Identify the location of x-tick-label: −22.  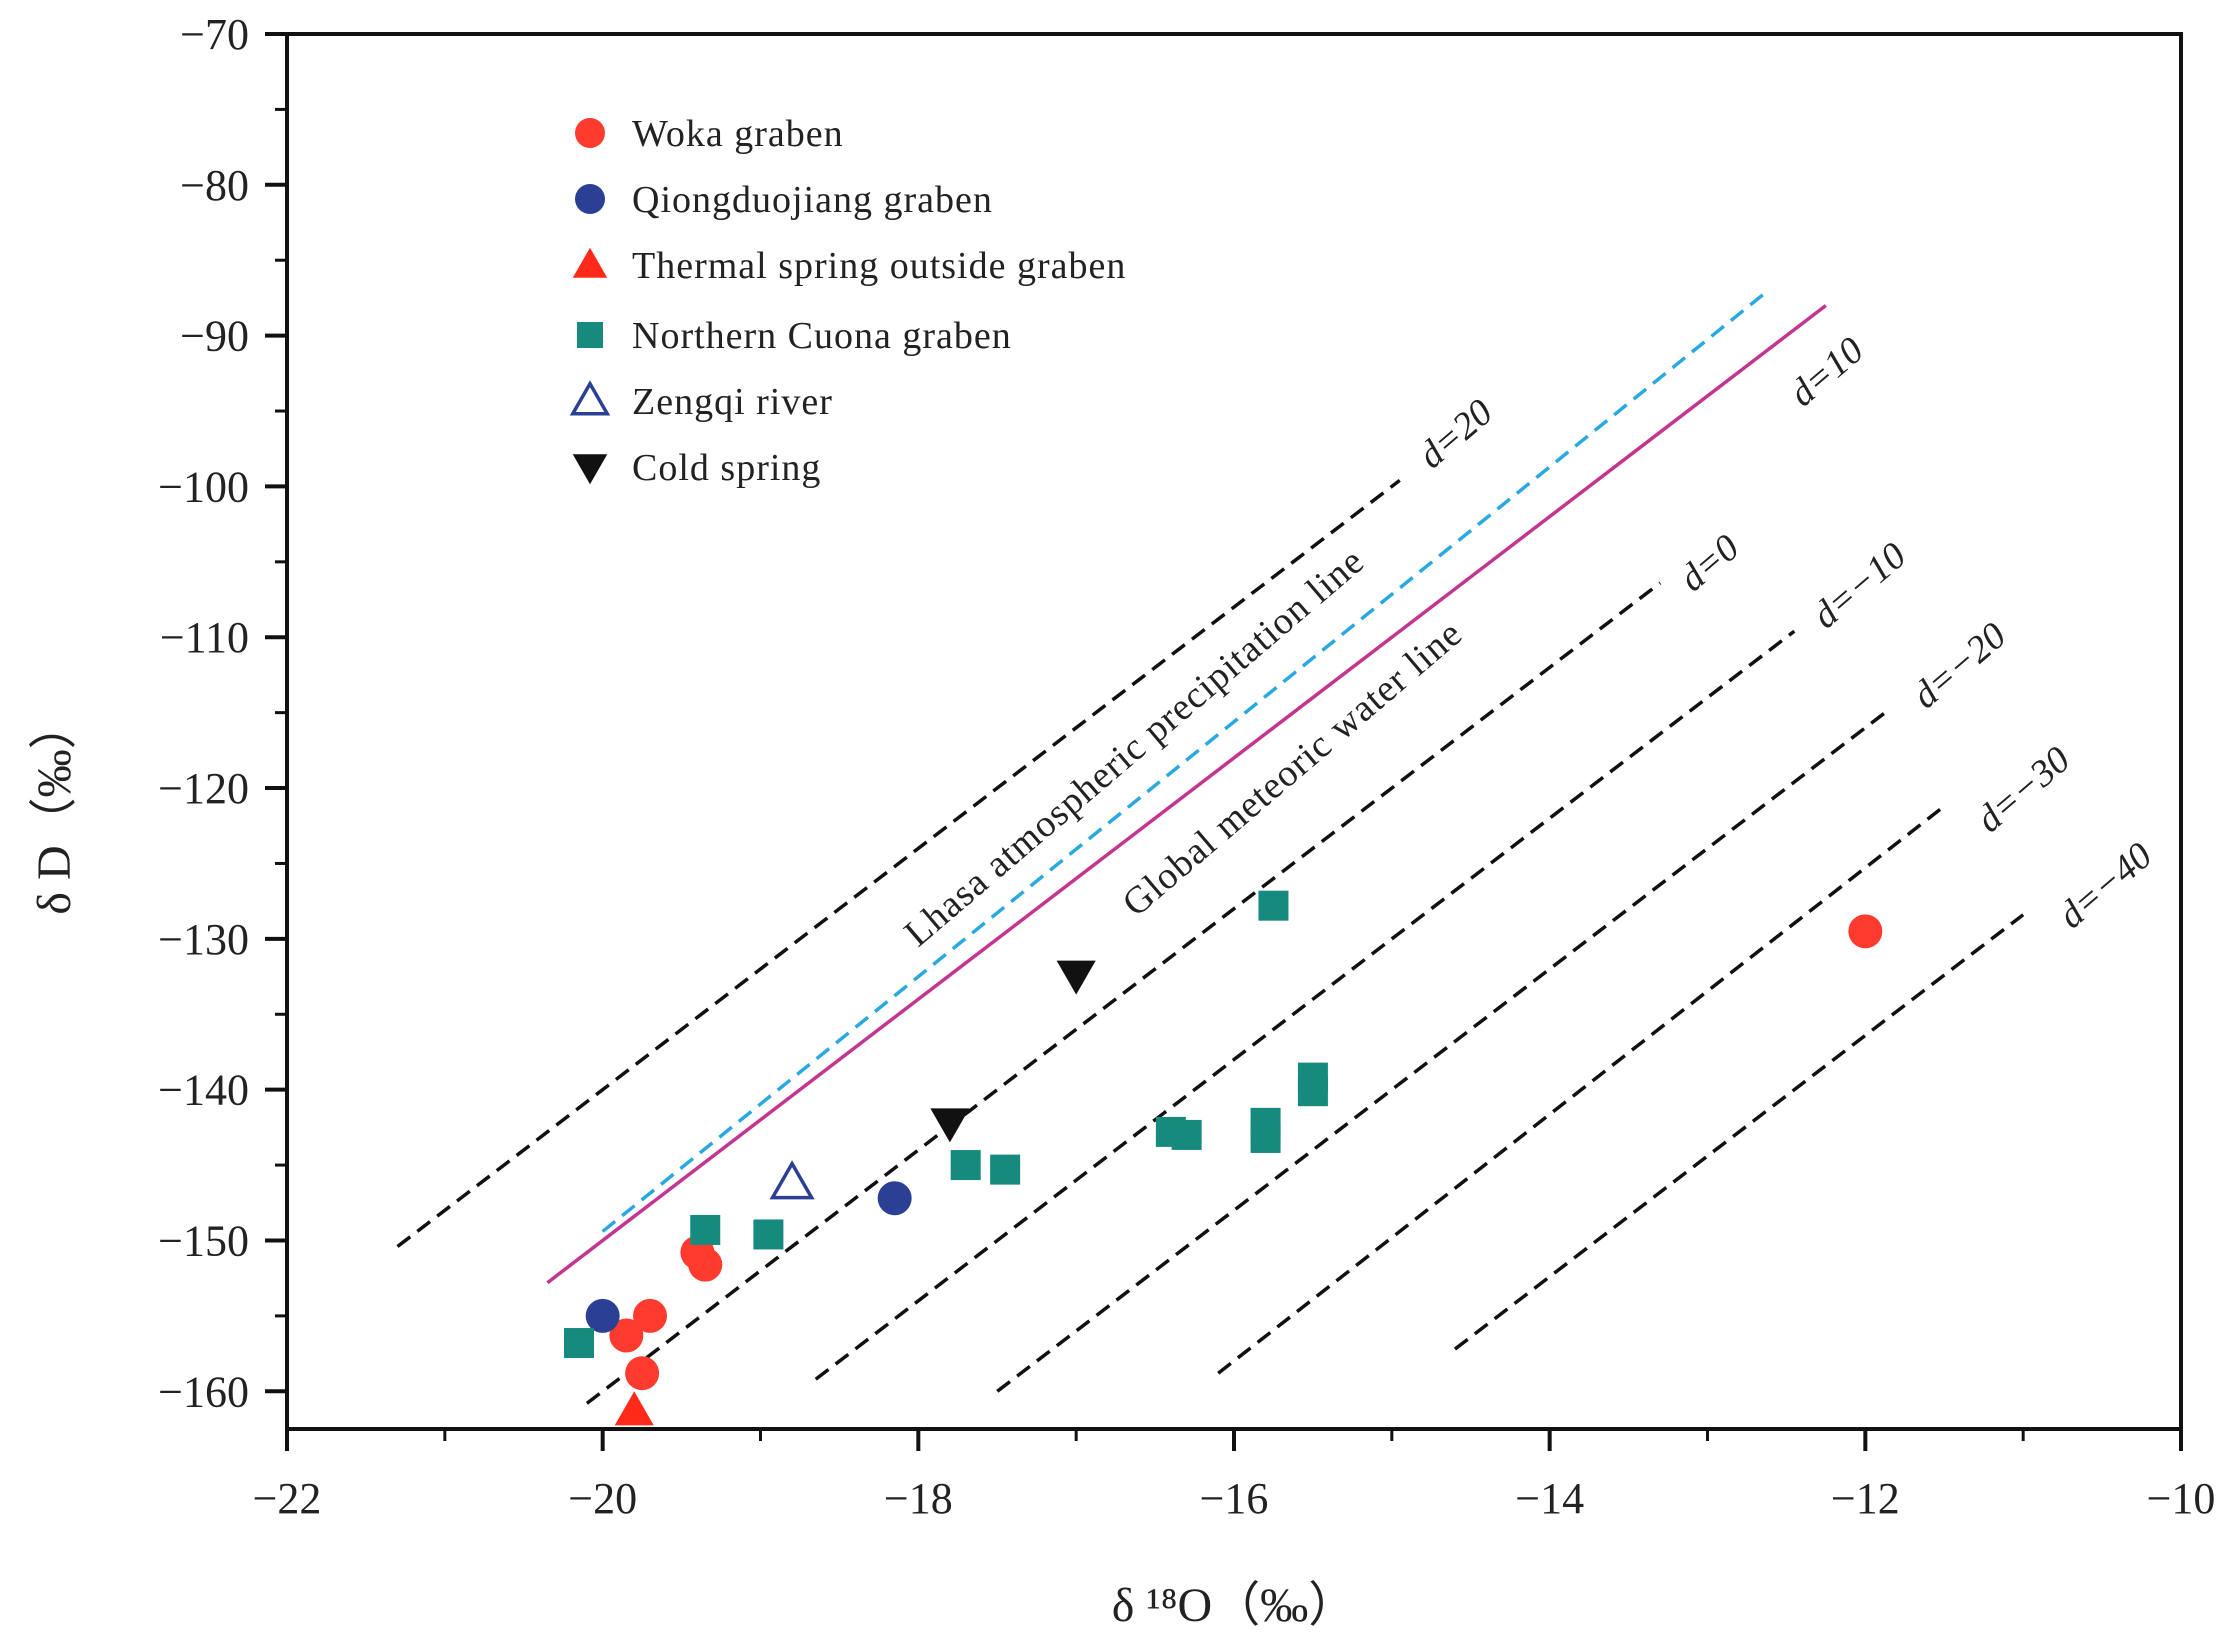
(287, 1498).